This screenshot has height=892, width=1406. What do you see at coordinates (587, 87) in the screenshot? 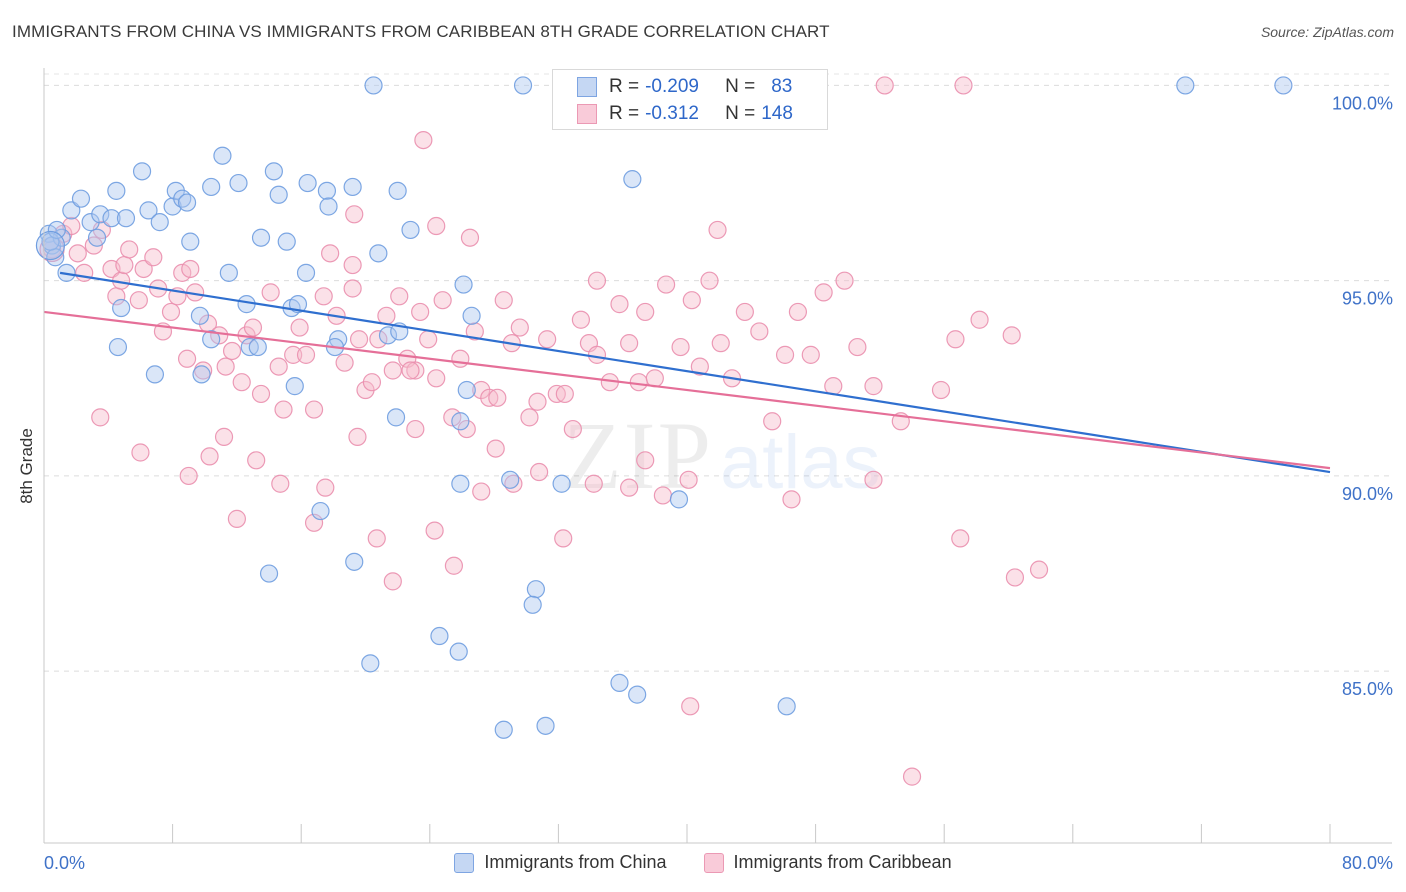
I see `legend-swatch-china` at bounding box center [587, 87].